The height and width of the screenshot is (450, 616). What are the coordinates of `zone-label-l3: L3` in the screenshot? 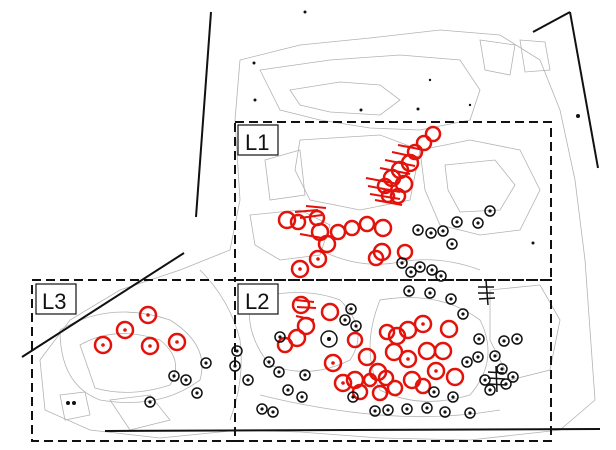 It's located at (54, 301).